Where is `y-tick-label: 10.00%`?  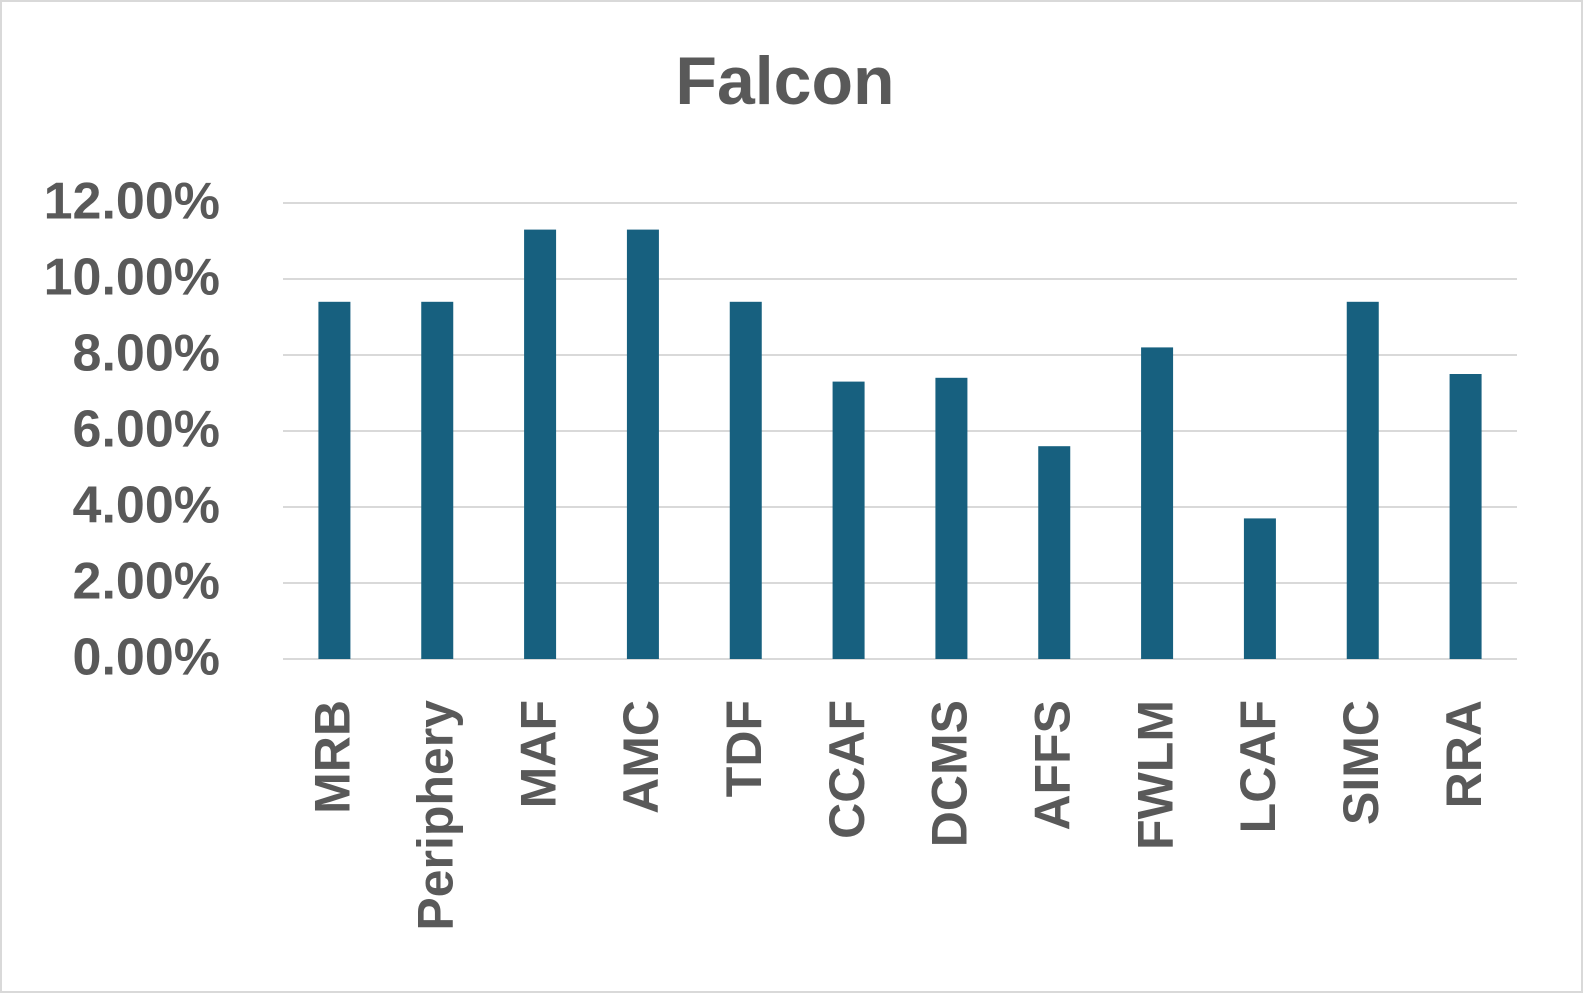
y-tick-label: 10.00% is located at coordinates (132, 278).